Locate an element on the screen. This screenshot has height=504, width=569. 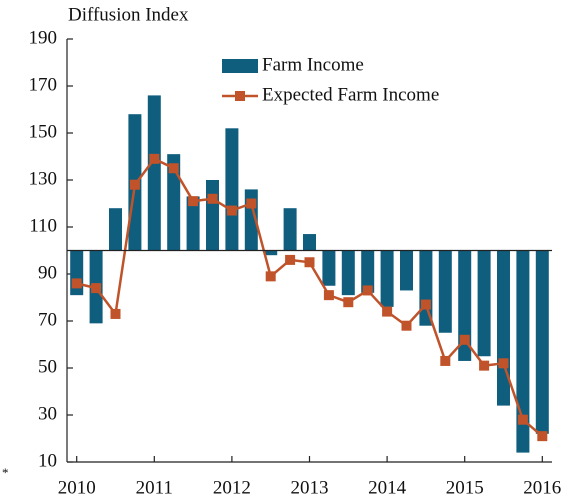
x-tick-label: 2016 is located at coordinates (542, 487).